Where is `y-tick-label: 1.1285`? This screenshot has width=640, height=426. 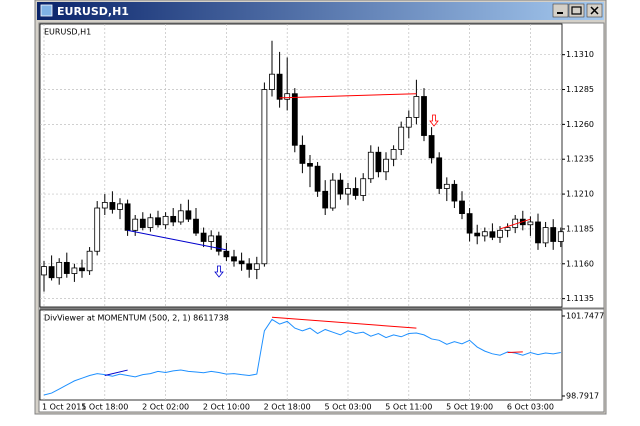
y-tick-label: 1.1285 is located at coordinates (580, 89).